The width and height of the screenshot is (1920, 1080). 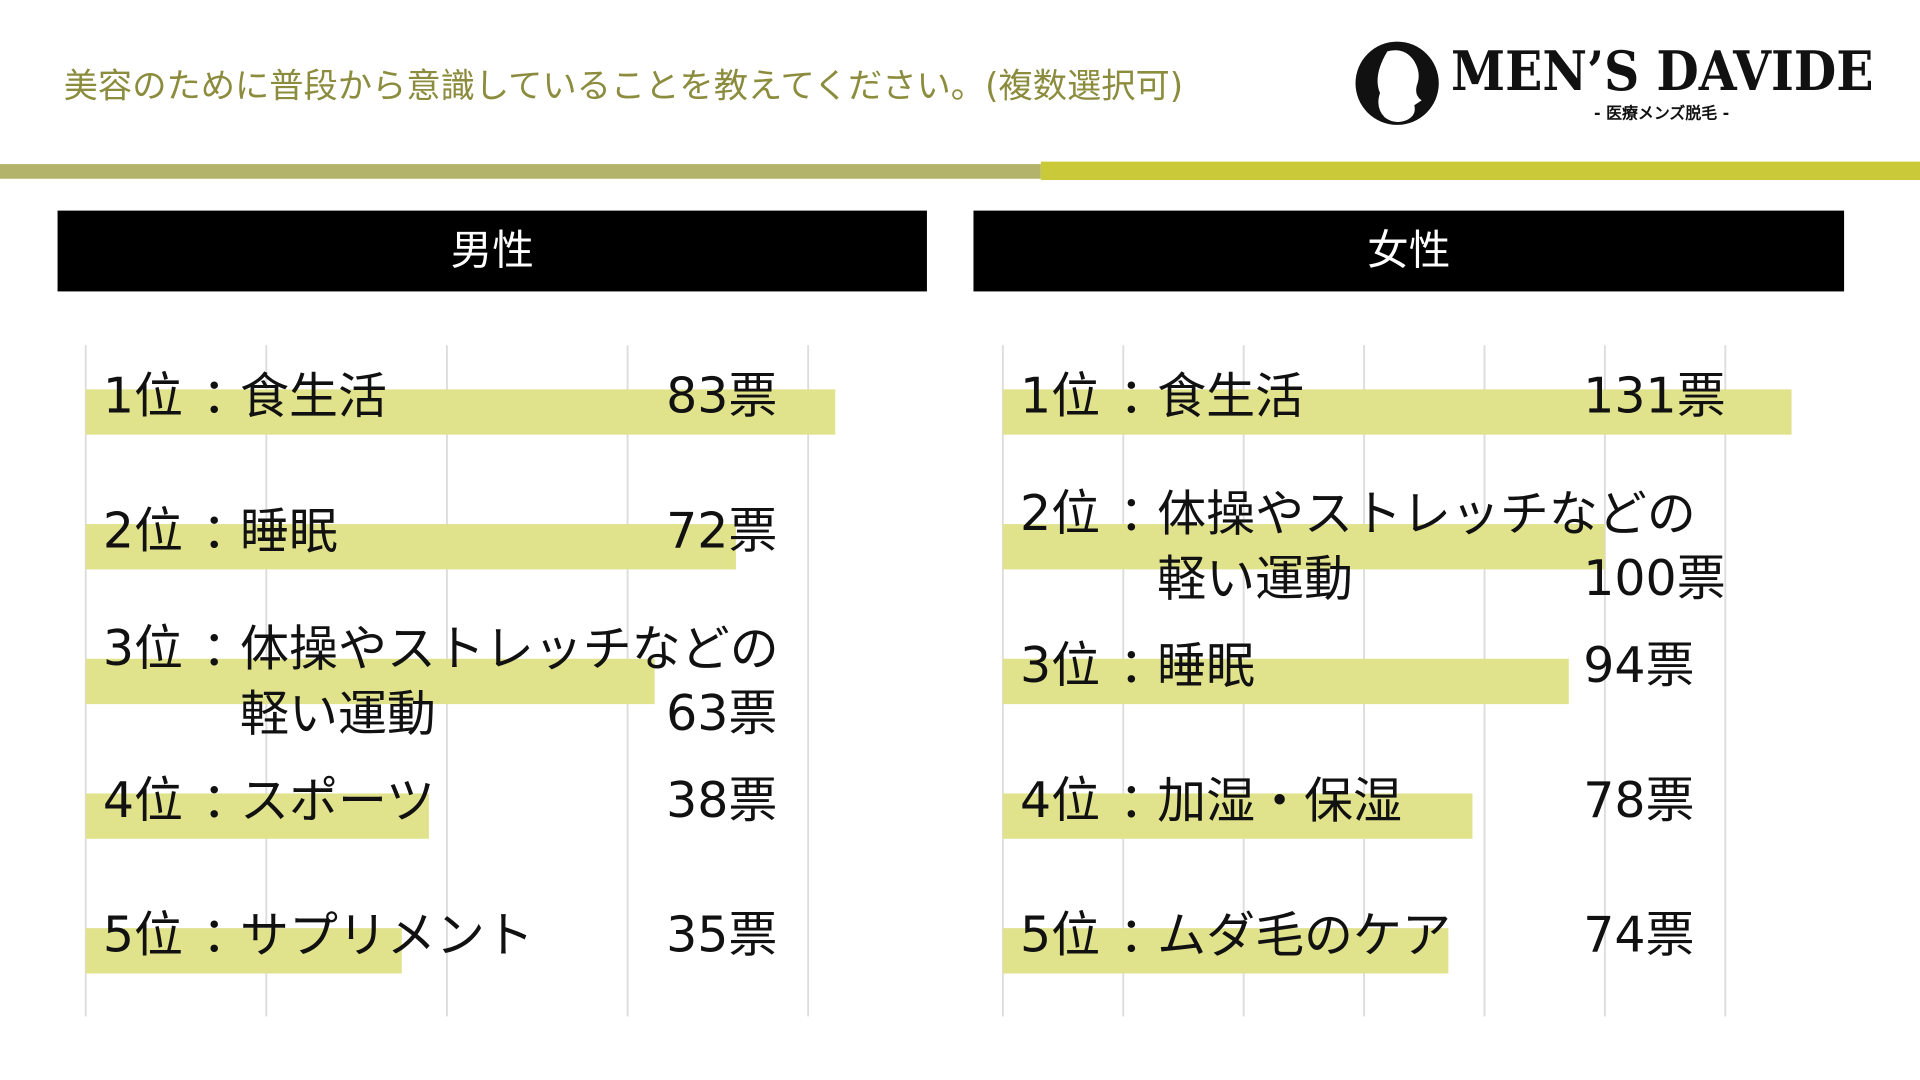 I want to click on logo-subtext: - 医療メンズ脱毛 -, so click(x=1661, y=112).